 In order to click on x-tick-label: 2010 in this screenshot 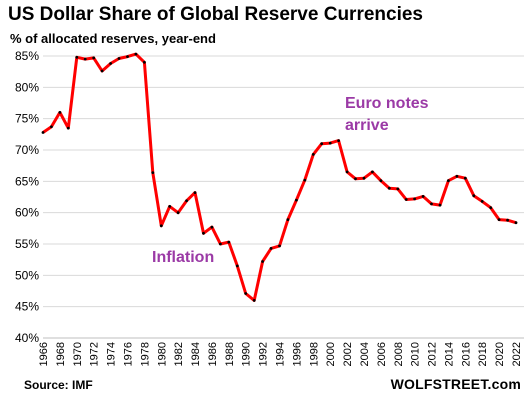, I will do `click(416, 354)`.